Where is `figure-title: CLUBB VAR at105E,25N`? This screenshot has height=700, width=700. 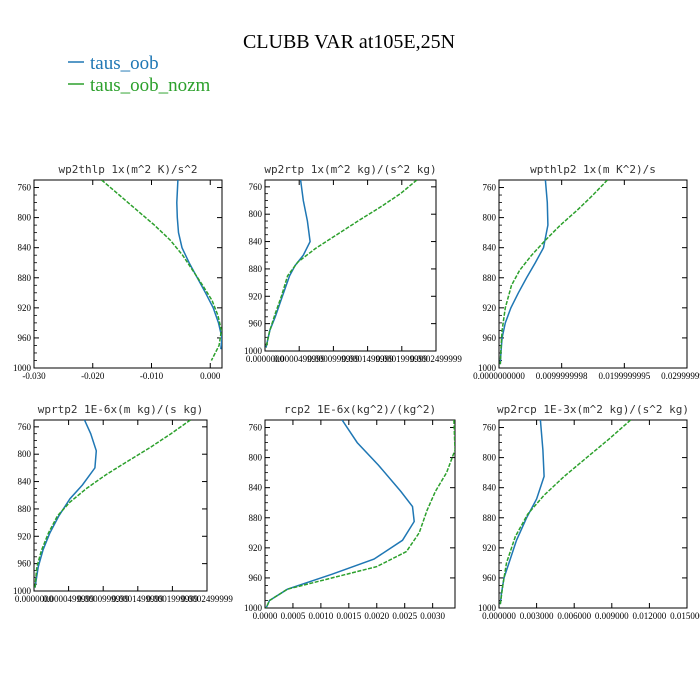
figure-title: CLUBB VAR at105E,25N is located at coordinates (349, 42).